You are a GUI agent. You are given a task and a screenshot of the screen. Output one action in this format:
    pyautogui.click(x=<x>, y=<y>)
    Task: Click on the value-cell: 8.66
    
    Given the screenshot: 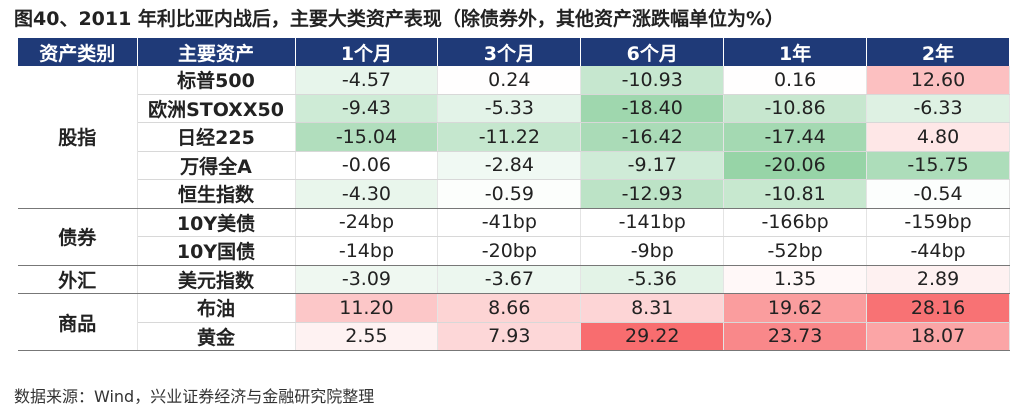 What is the action you would take?
    pyautogui.click(x=509, y=308)
    